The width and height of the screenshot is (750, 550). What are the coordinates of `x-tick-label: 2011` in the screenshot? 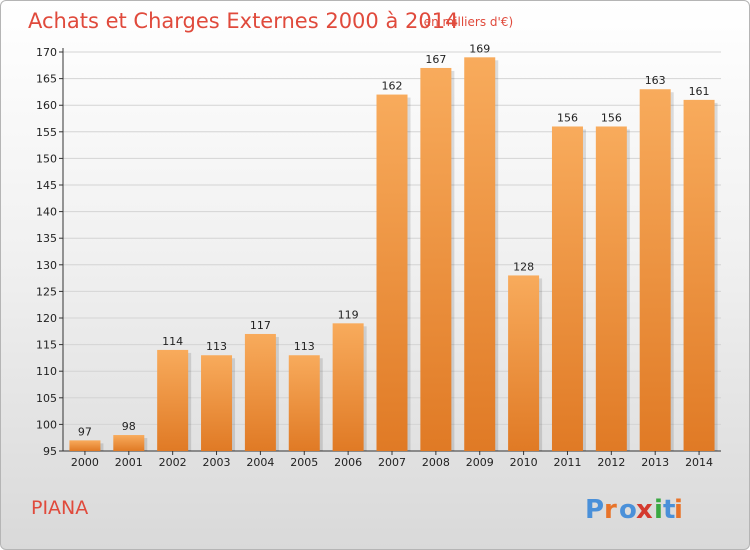 It's located at (567, 462).